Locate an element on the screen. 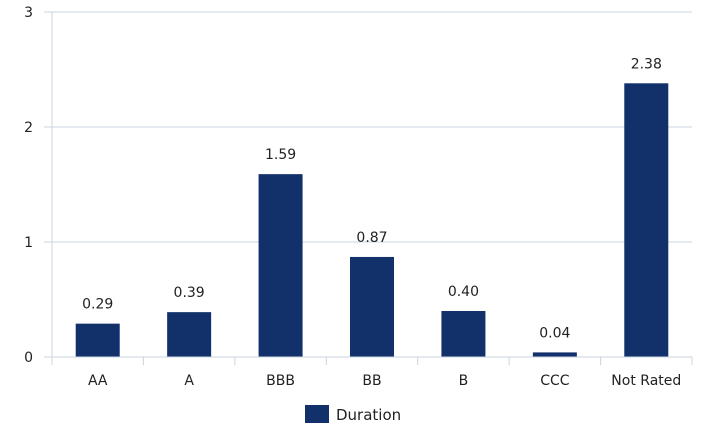 This screenshot has height=427, width=703. legend: Duration is located at coordinates (353, 414).